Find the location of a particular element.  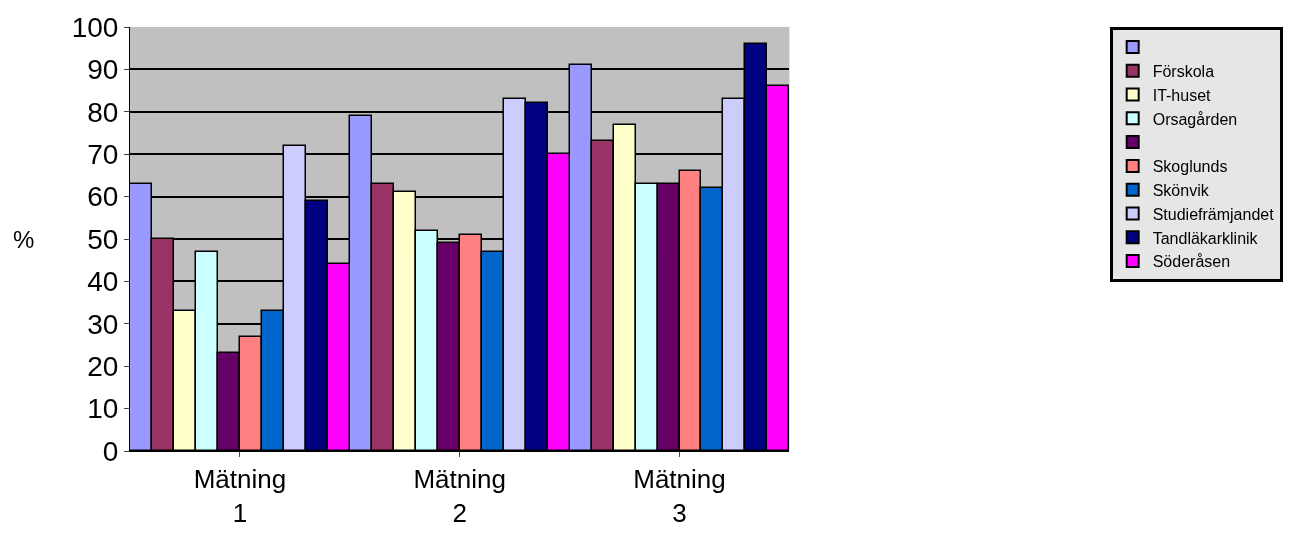

legend-label: Förskola is located at coordinates (1183, 71).